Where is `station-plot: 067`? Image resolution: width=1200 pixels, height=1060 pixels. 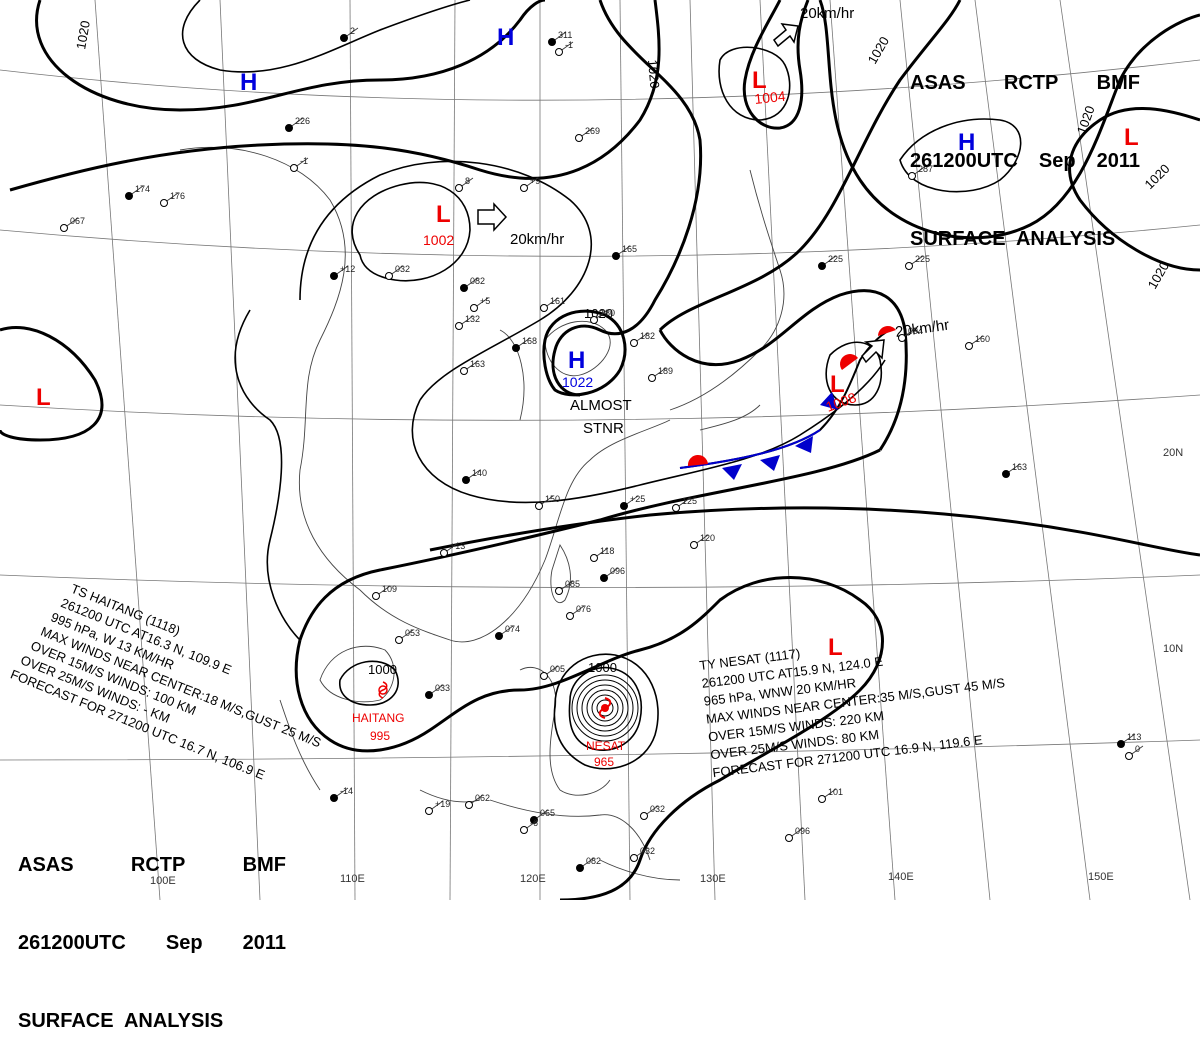 station-plot: 067 is located at coordinates (72, 224).